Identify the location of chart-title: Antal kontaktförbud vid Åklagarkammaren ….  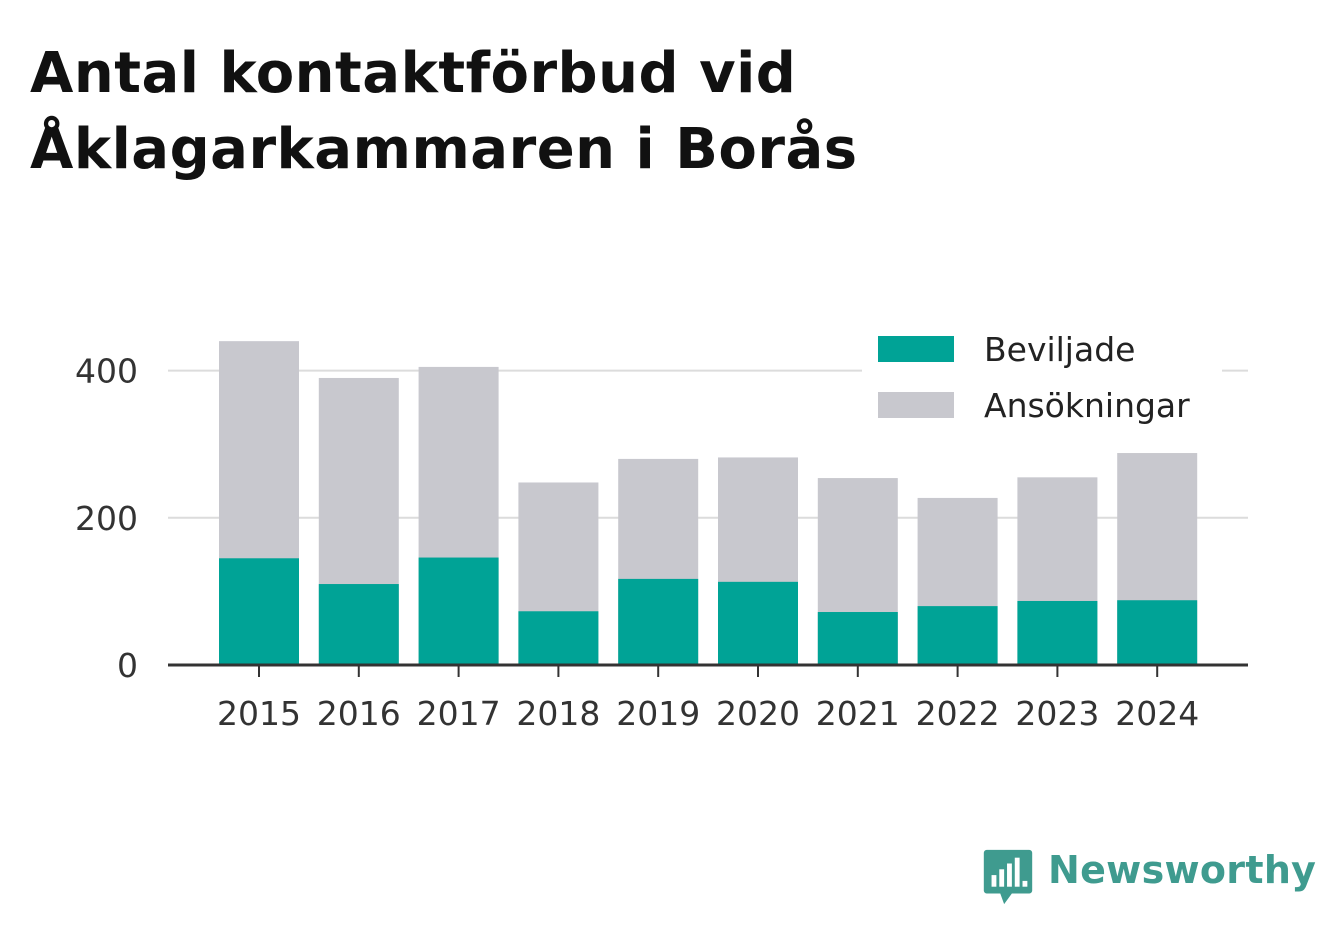
(630, 112).